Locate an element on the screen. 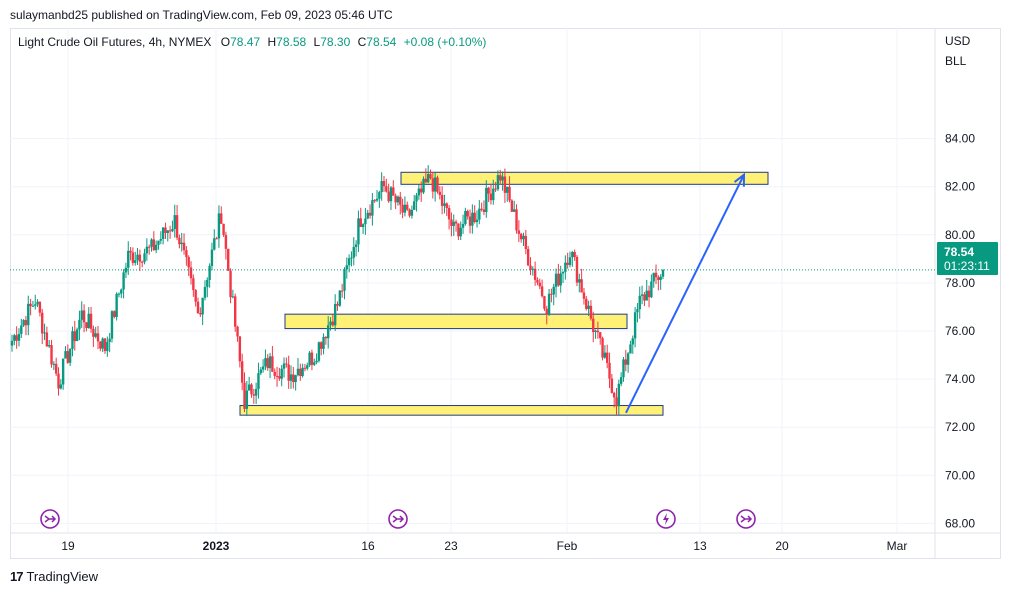 The height and width of the screenshot is (595, 1012). event-markers is located at coordinates (398, 519).